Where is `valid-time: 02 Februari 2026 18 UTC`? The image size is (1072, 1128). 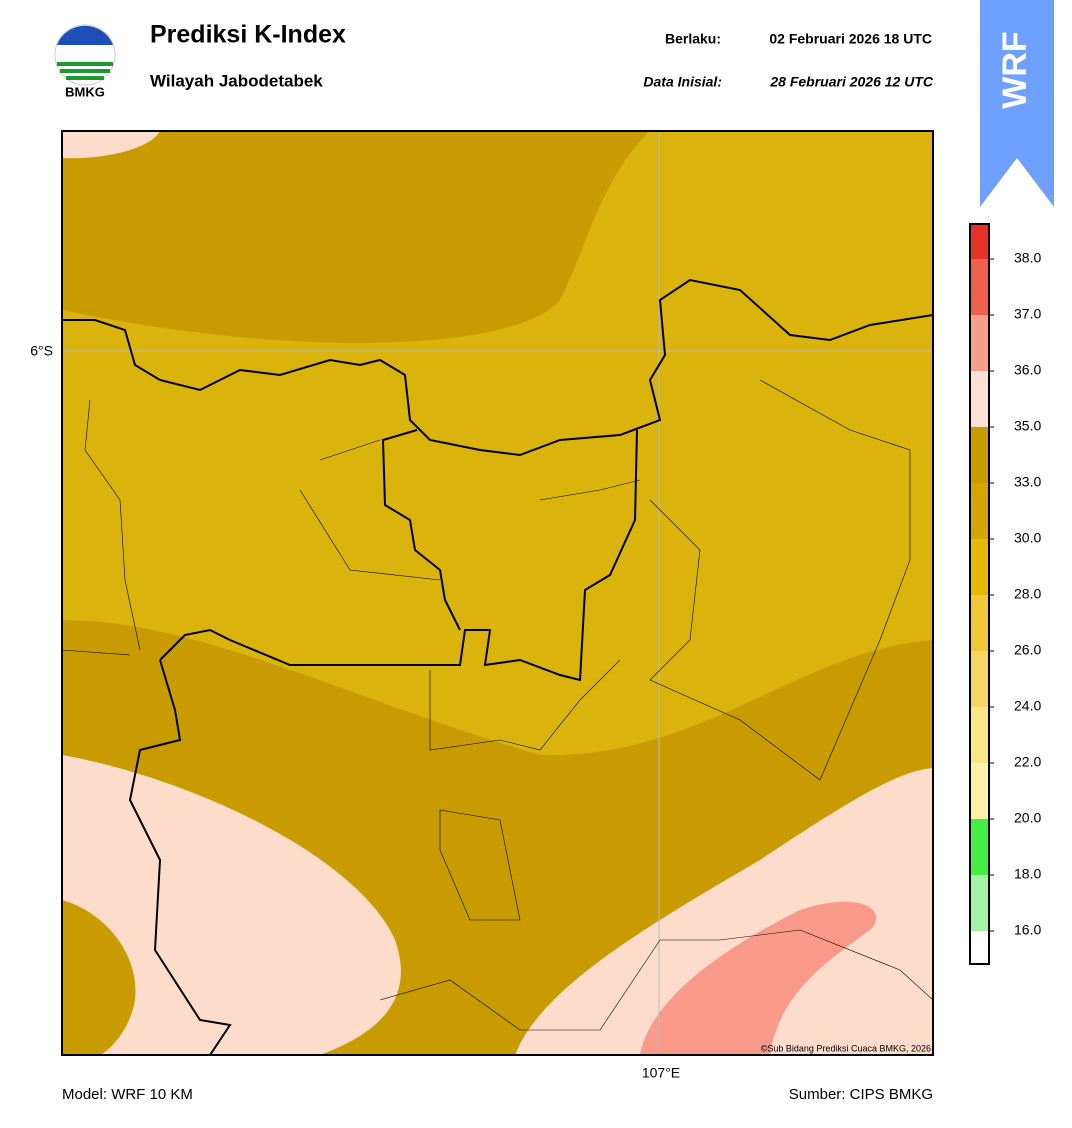
valid-time: 02 Februari 2026 18 UTC is located at coordinates (850, 39).